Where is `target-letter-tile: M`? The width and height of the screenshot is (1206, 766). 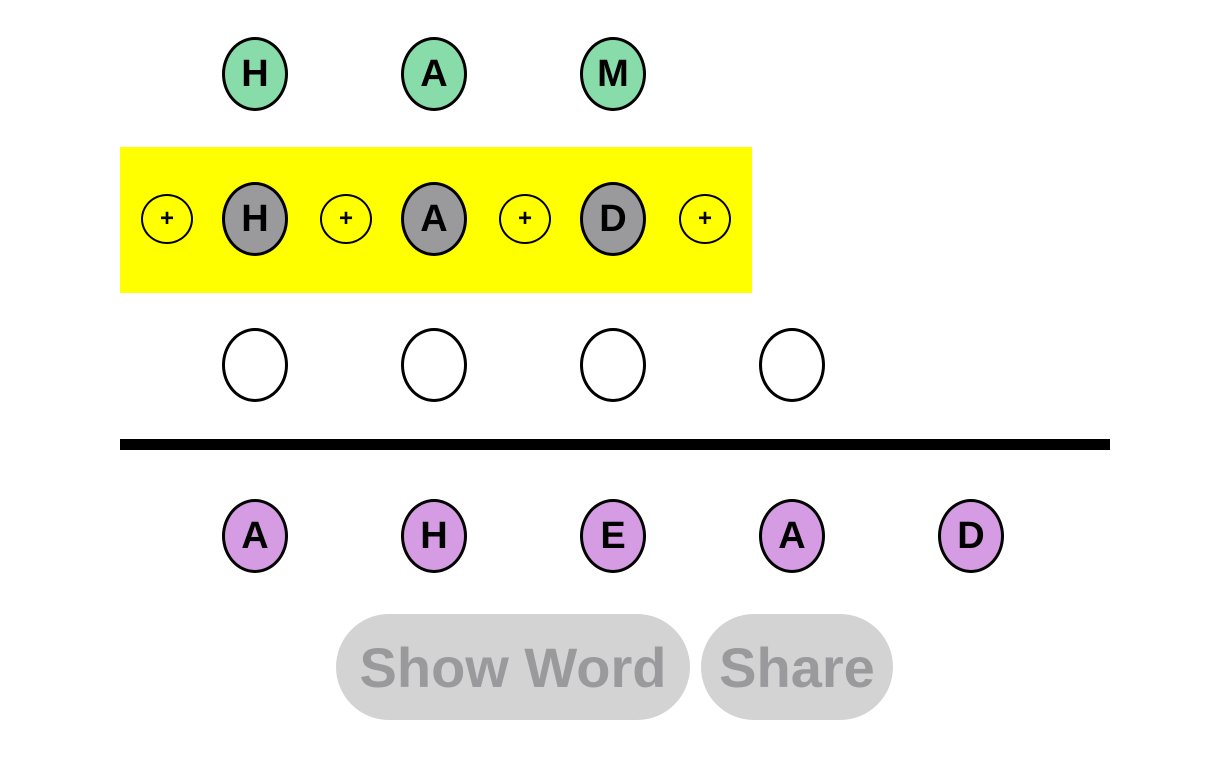
target-letter-tile: M is located at coordinates (613, 74).